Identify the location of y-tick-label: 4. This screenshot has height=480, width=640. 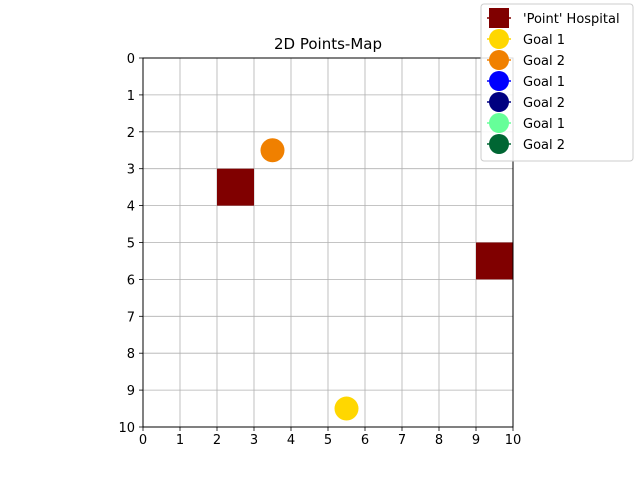
(131, 207).